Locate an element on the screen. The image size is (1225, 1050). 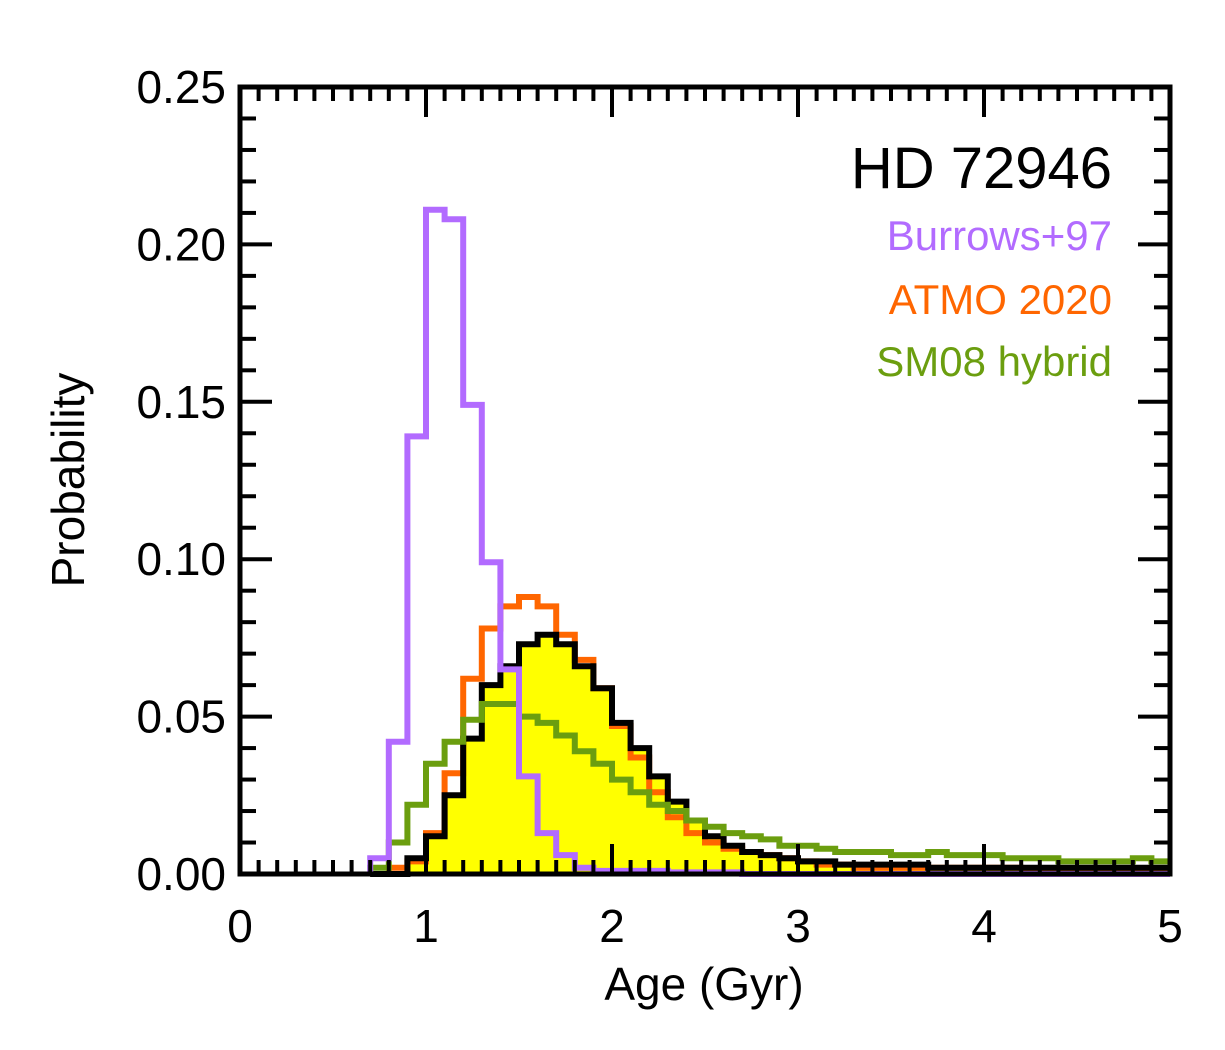
x-tick-label: 5 is located at coordinates (1170, 926).